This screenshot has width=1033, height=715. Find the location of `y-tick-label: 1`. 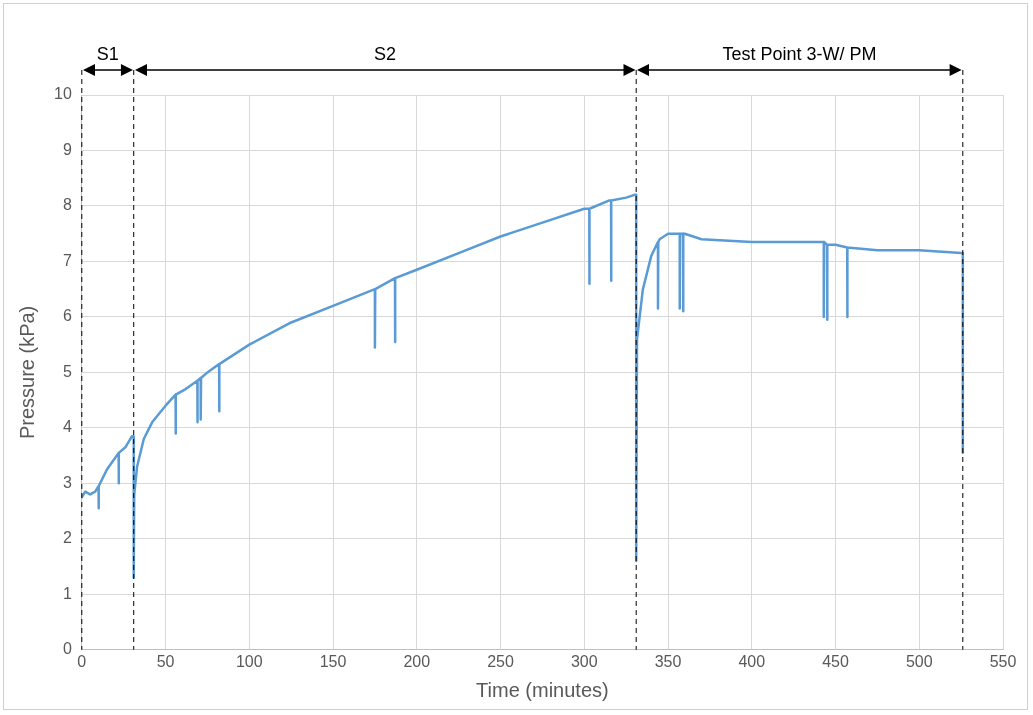

y-tick-label: 1 is located at coordinates (67, 593).